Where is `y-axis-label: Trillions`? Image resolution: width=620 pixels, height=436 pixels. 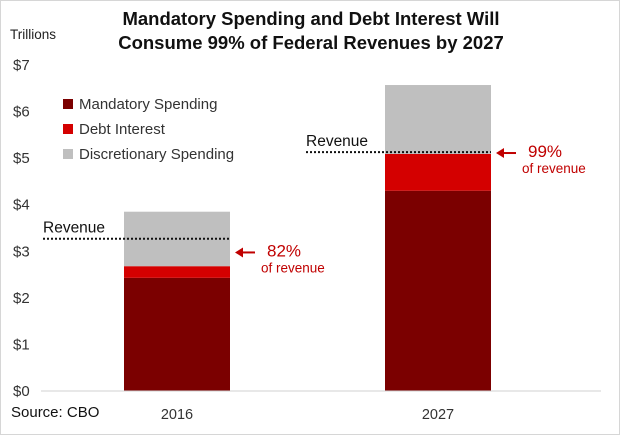
y-axis-label: Trillions is located at coordinates (33, 34).